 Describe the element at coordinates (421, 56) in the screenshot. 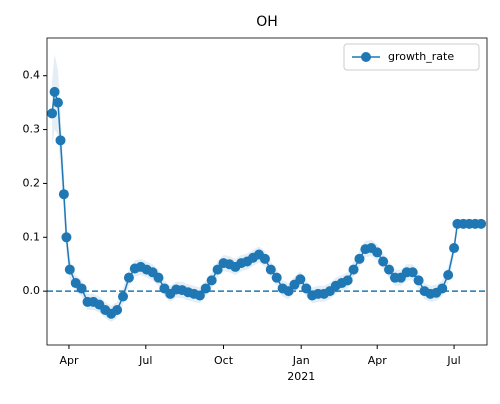

I see `legend-label: growth_rate` at that location.